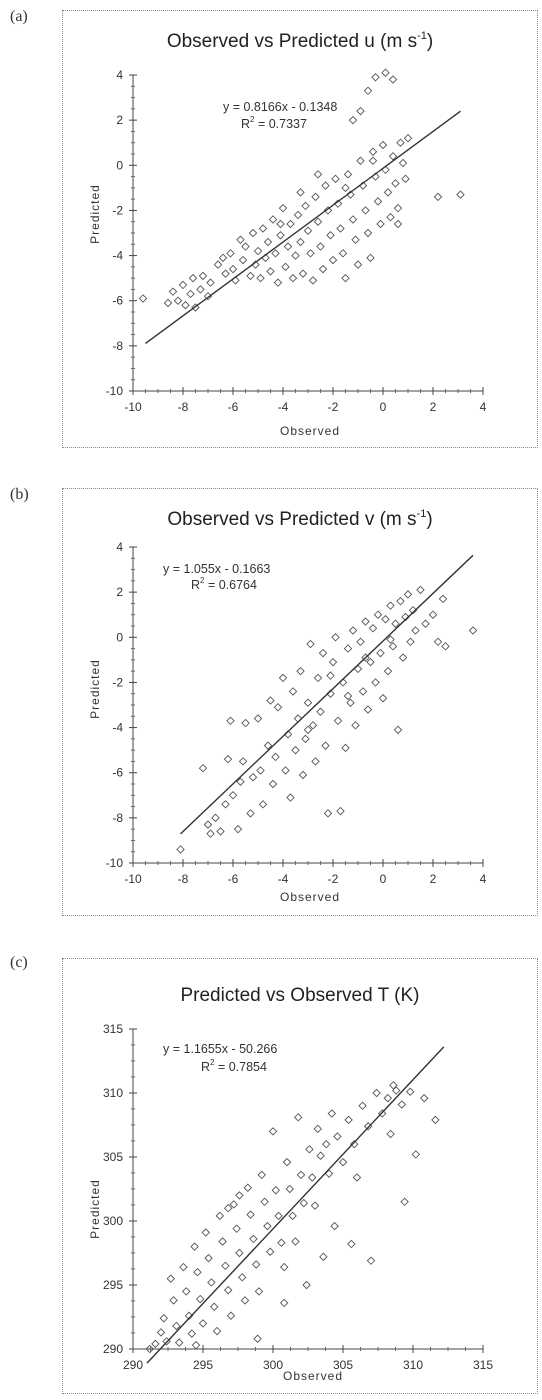 This screenshot has width=542, height=1400. Describe the element at coordinates (113, 1285) in the screenshot. I see `y-tick-label: 295` at that location.